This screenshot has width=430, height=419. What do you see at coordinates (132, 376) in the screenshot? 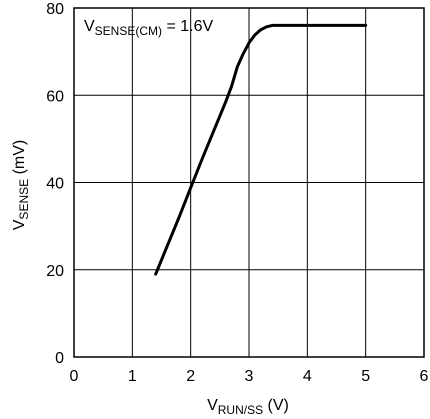
I see `x-tick-label: 1` at bounding box center [132, 376].